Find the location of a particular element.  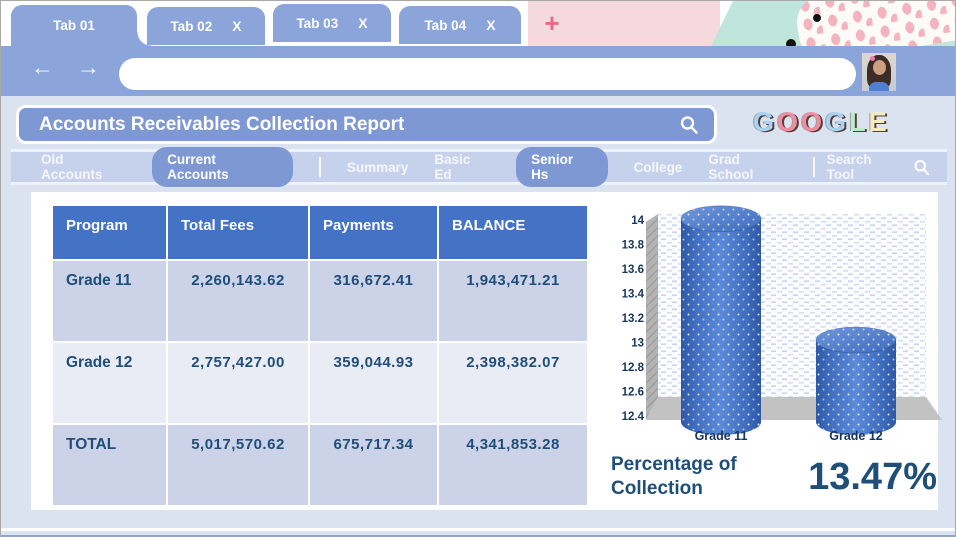

avatar-face is located at coordinates (879, 67).